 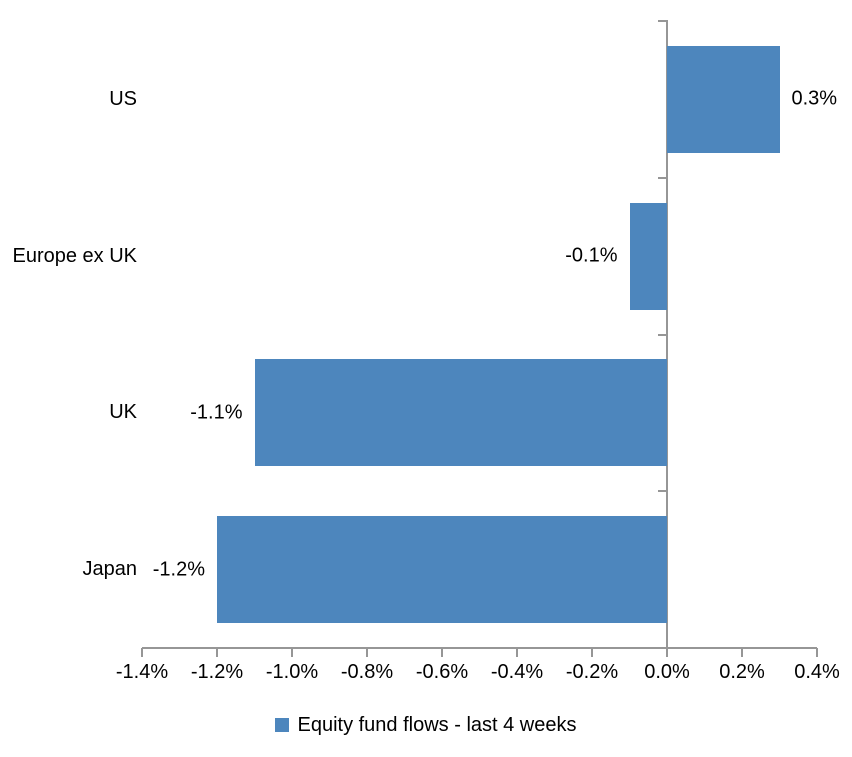 I want to click on x-axis-tick-label: -0.2%, so click(x=592, y=672).